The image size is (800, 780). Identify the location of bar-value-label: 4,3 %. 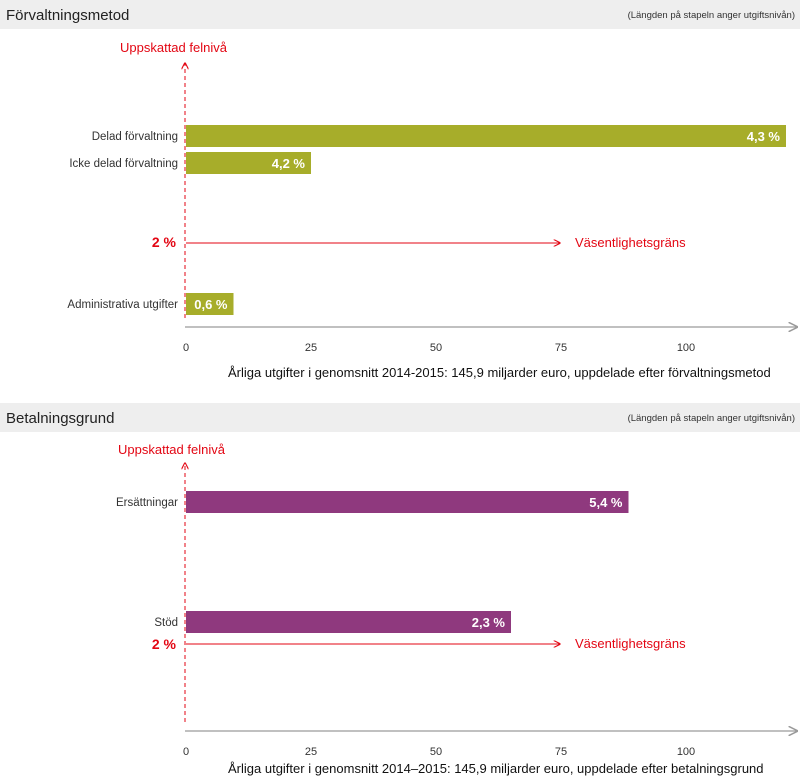
(764, 136).